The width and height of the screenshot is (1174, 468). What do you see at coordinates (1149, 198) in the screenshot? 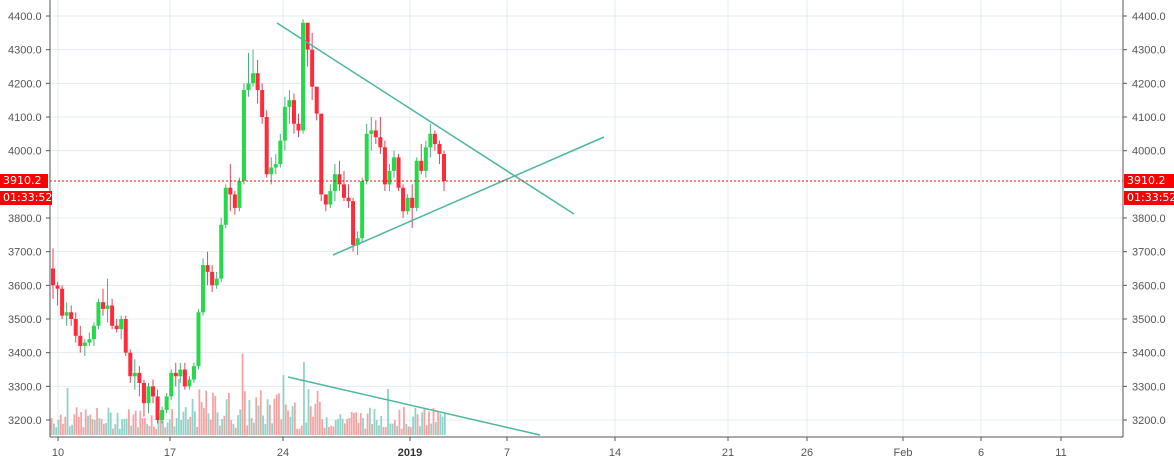
I see `right-countdown-tag: 01:33:52` at bounding box center [1149, 198].